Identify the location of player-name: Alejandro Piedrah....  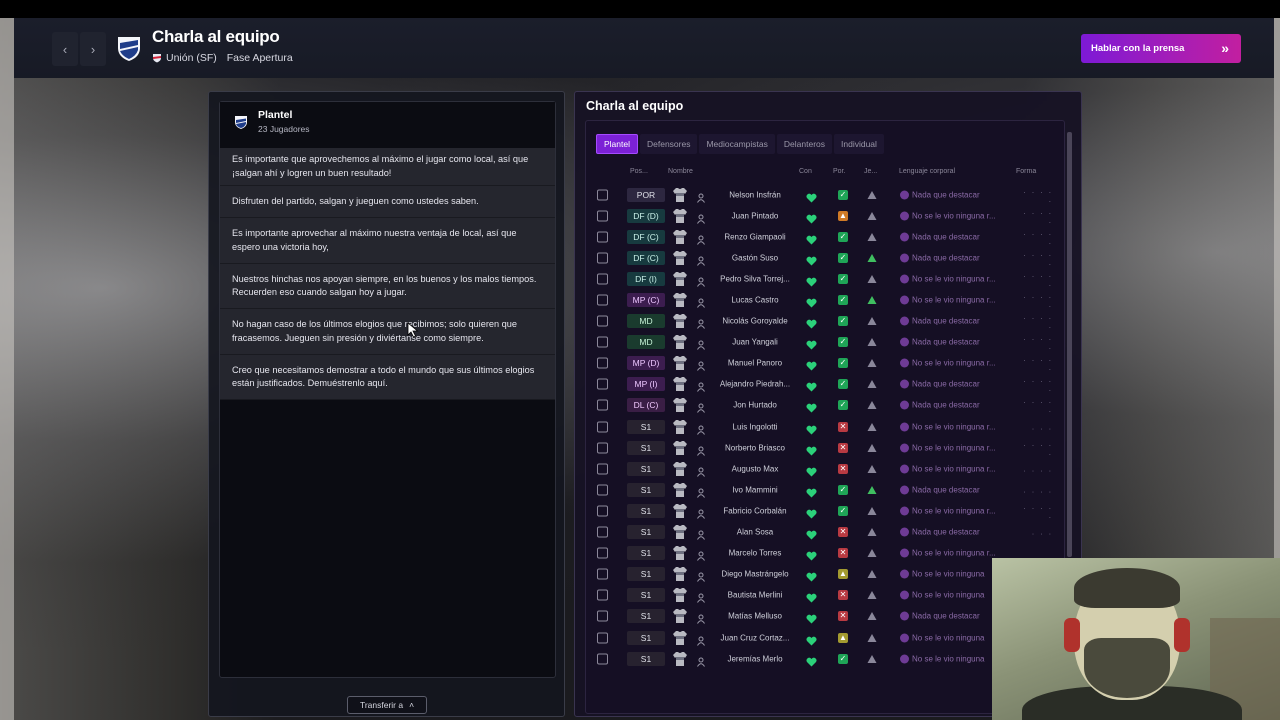
(755, 384).